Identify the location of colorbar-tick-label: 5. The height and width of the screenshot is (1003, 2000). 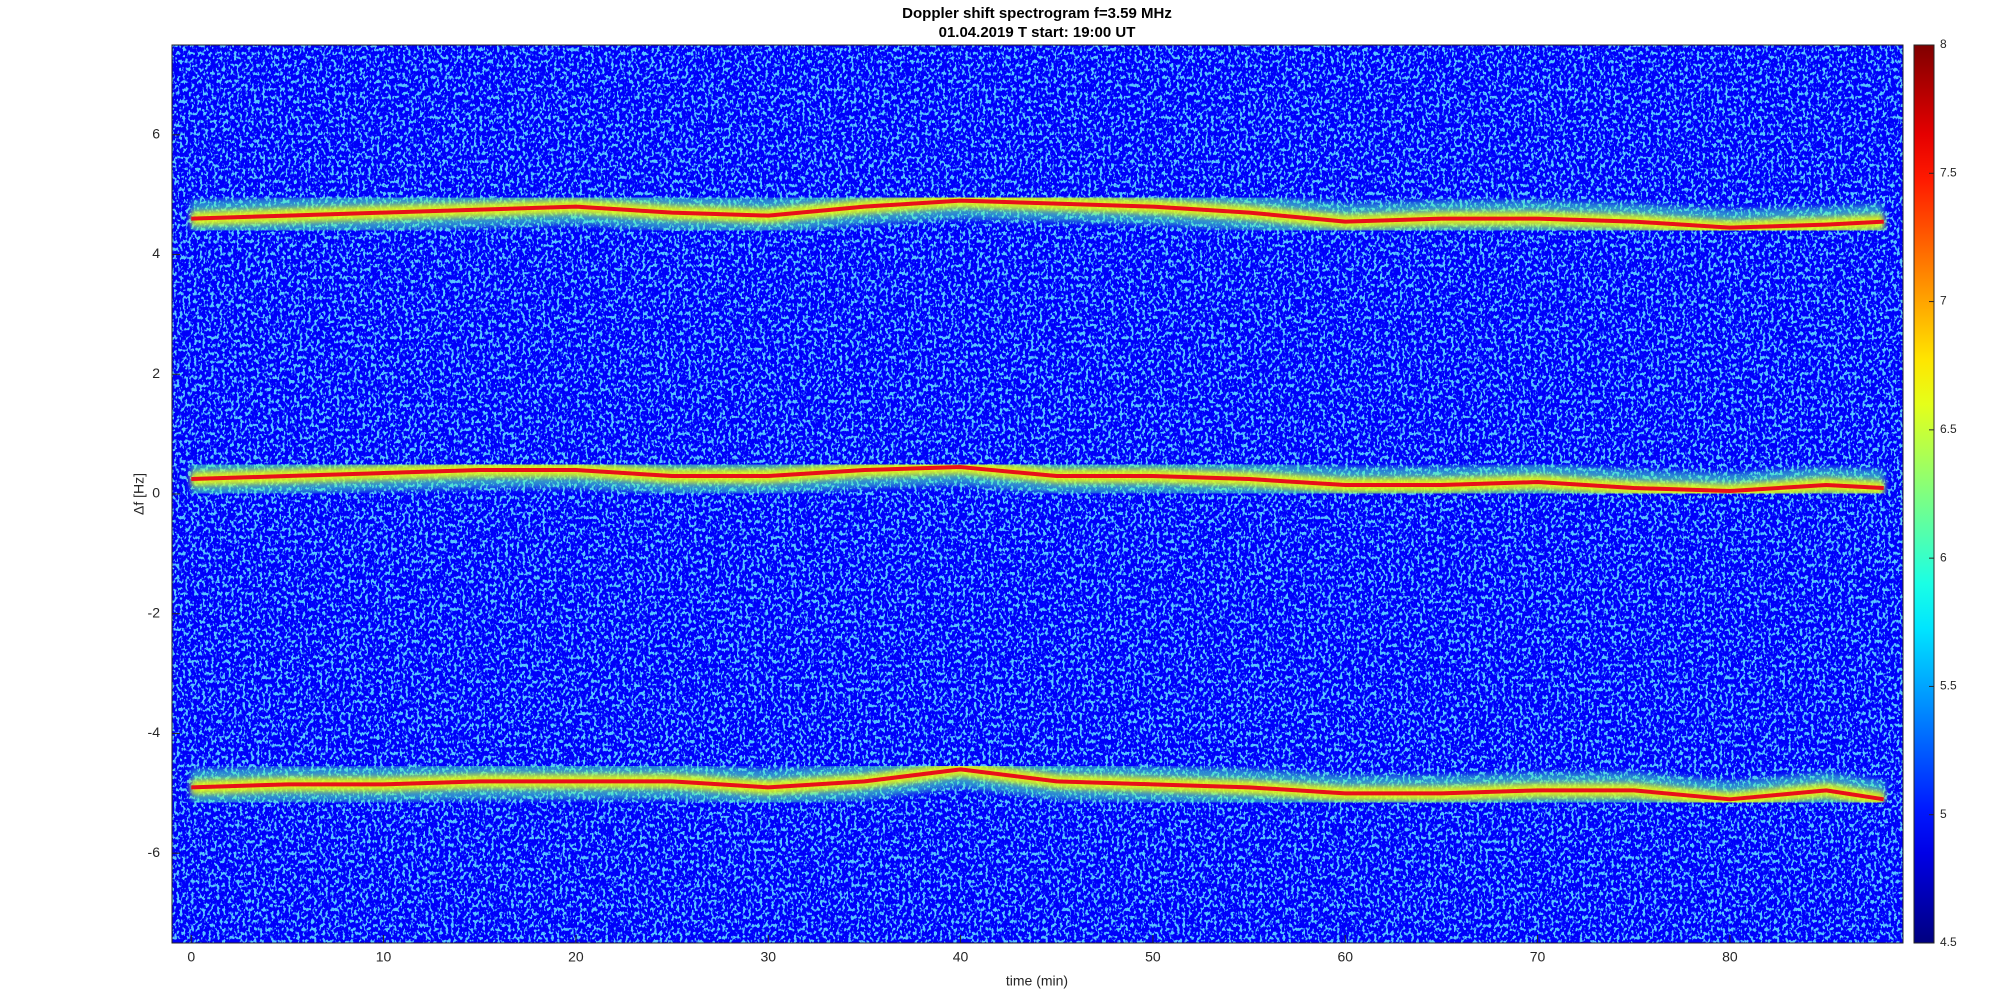
(1943, 814).